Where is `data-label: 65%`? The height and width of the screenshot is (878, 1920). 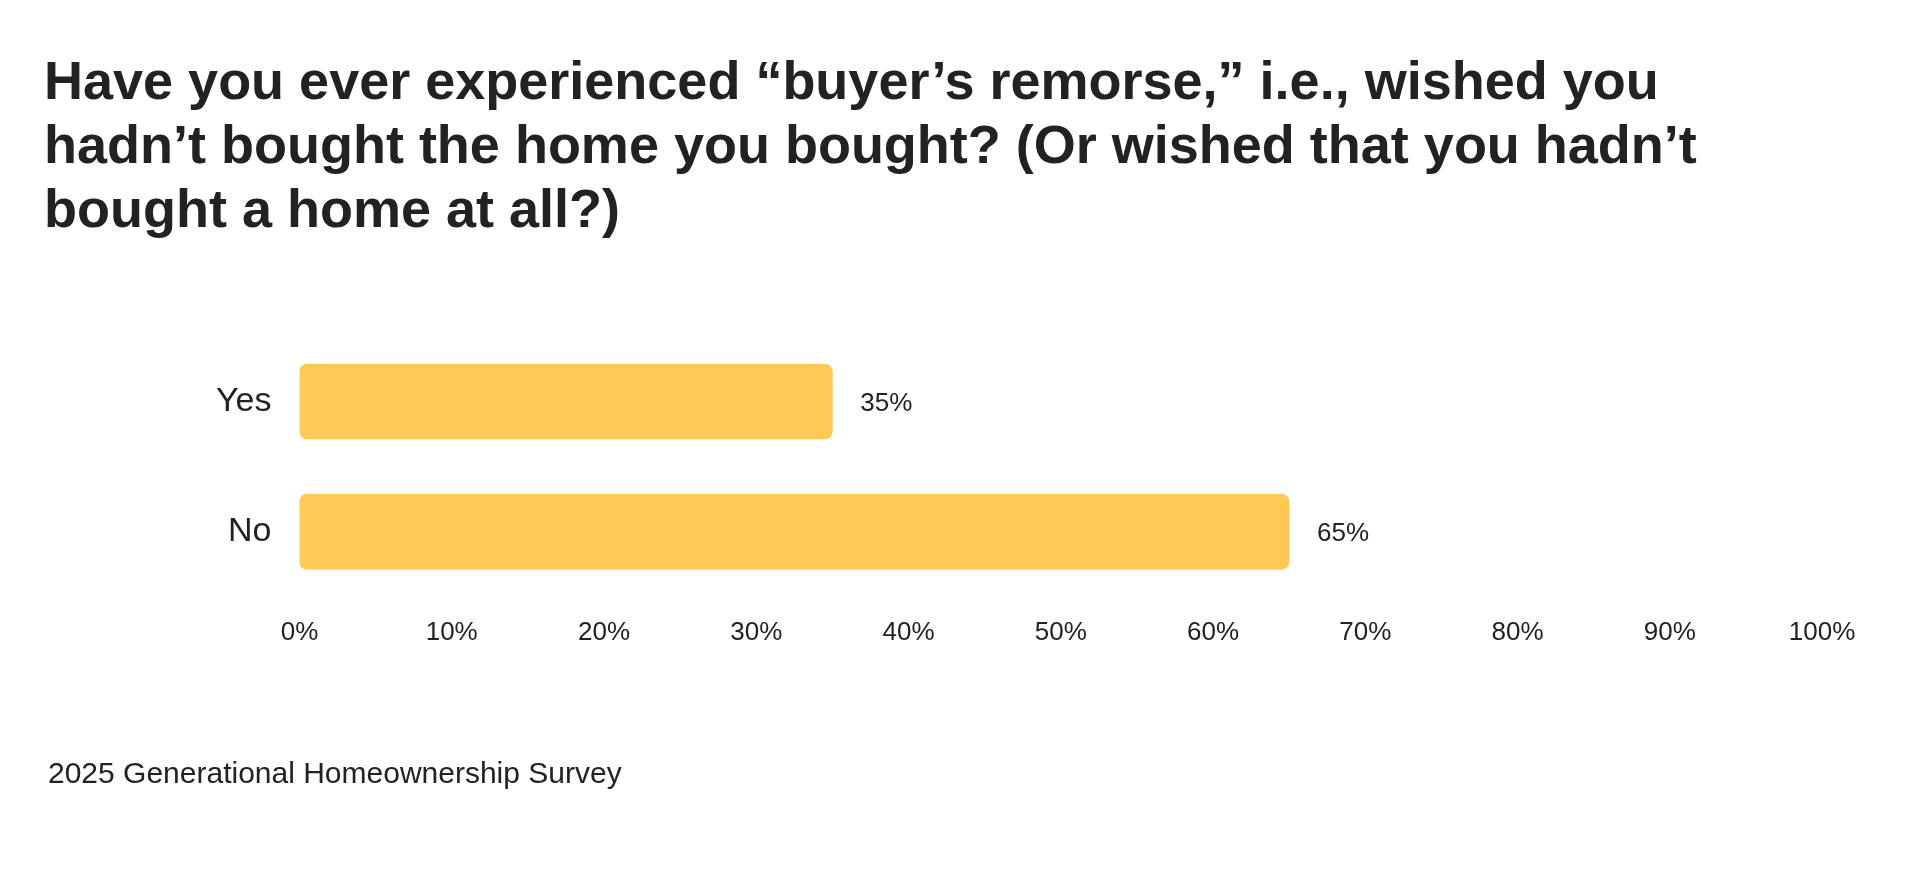 data-label: 65% is located at coordinates (1343, 531).